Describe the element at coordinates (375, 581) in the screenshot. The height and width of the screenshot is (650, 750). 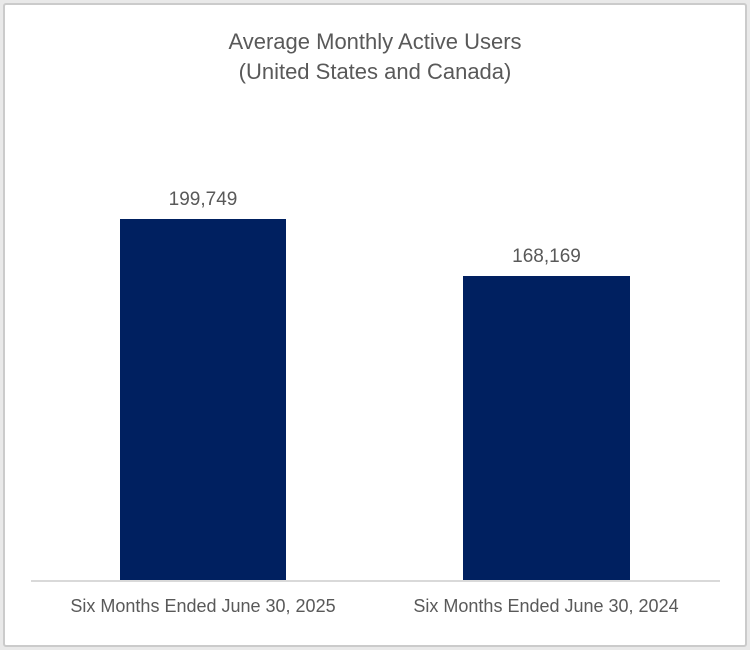
I see `x-axis-line` at that location.